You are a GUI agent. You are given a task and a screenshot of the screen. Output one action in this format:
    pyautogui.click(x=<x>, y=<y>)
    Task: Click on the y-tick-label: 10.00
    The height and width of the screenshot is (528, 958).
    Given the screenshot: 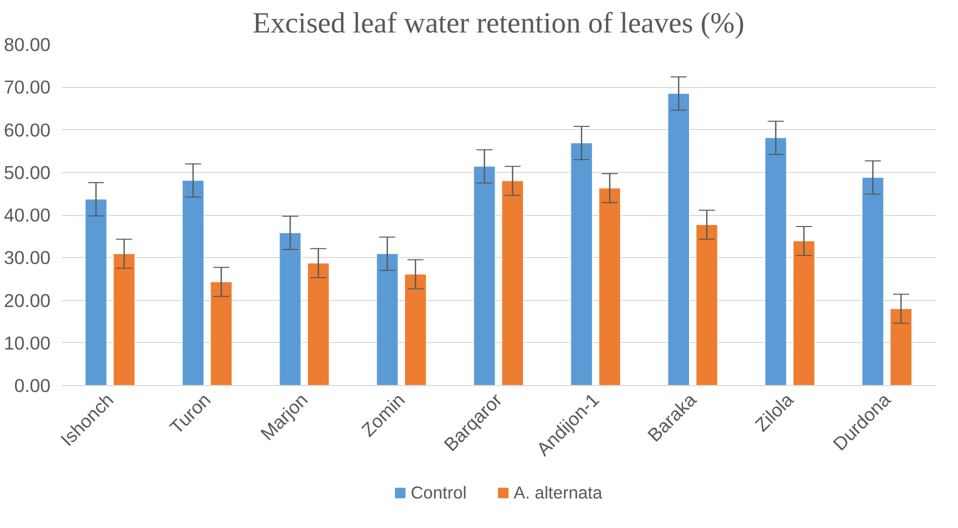 What is the action you would take?
    pyautogui.click(x=27, y=343)
    